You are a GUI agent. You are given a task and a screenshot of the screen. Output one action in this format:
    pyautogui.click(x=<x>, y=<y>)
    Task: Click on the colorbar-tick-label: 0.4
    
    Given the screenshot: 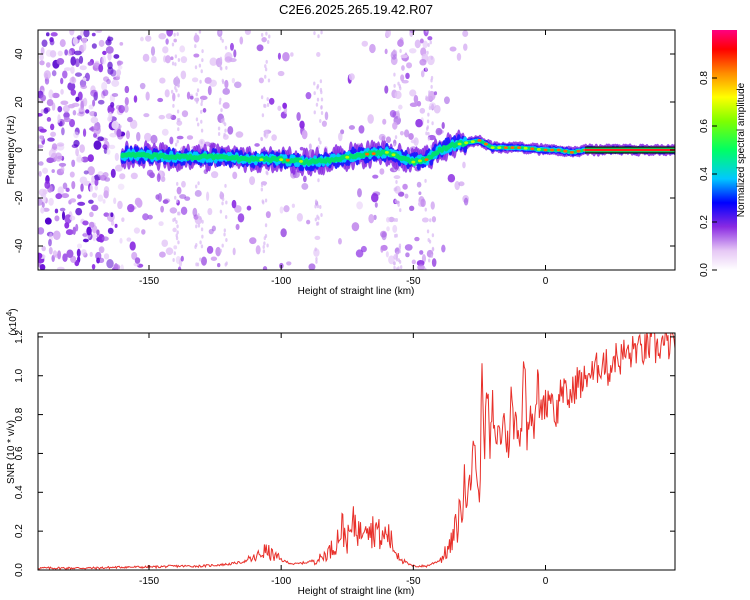 What is the action you would take?
    pyautogui.click(x=704, y=174)
    